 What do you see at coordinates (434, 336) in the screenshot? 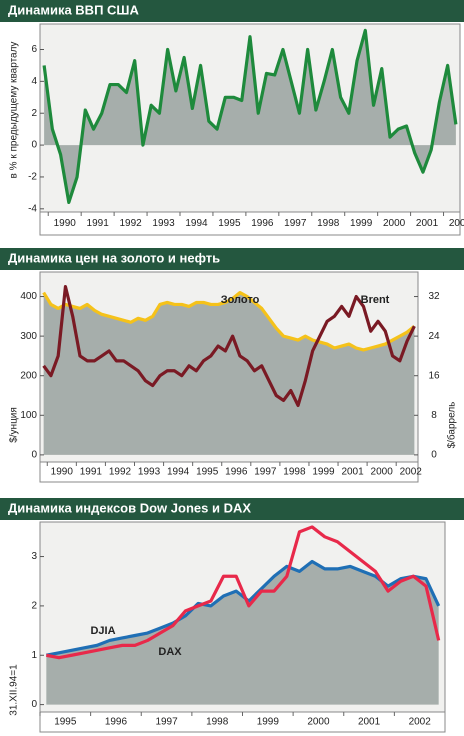
I see `y2-tick-label: 24` at bounding box center [434, 336].